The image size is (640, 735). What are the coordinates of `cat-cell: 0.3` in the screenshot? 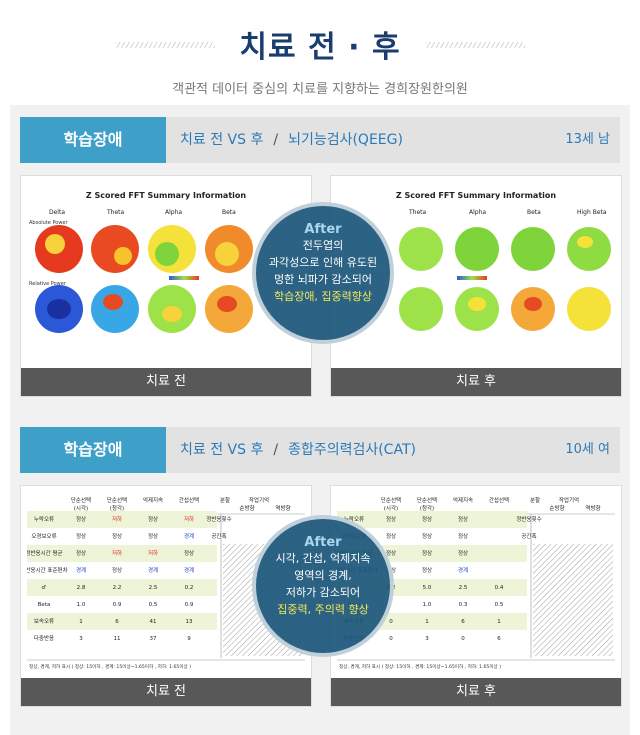 It's located at (463, 605).